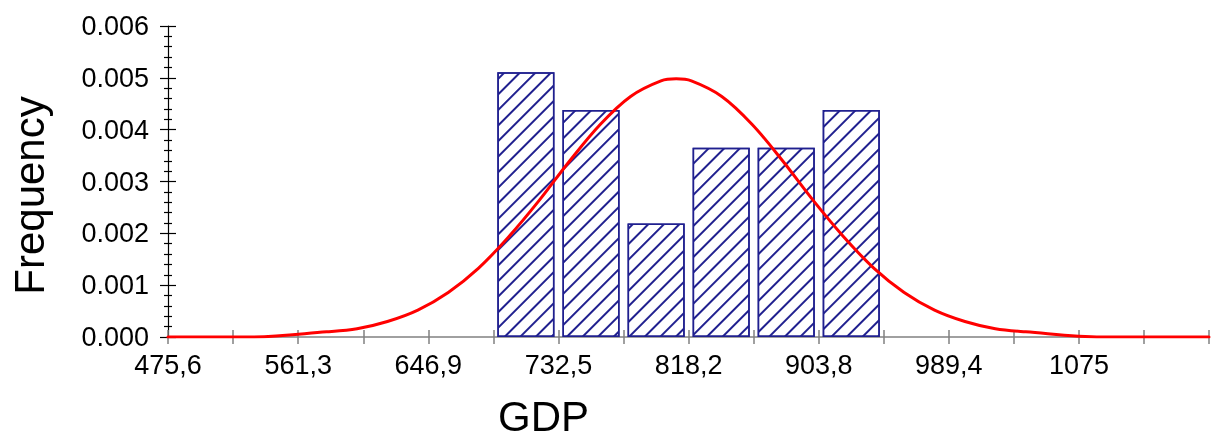 The height and width of the screenshot is (442, 1219). I want to click on y-tick-label: 0.006, so click(115, 26).